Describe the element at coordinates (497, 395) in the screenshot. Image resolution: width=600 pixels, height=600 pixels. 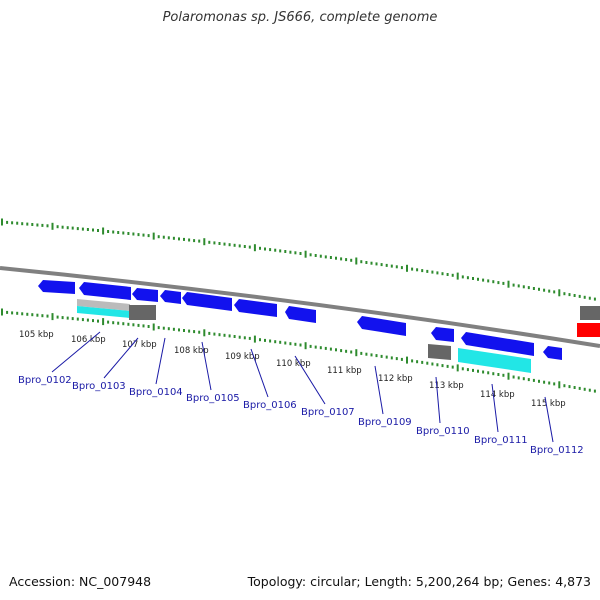
I see `kbp-label: 114 kbp` at that location.